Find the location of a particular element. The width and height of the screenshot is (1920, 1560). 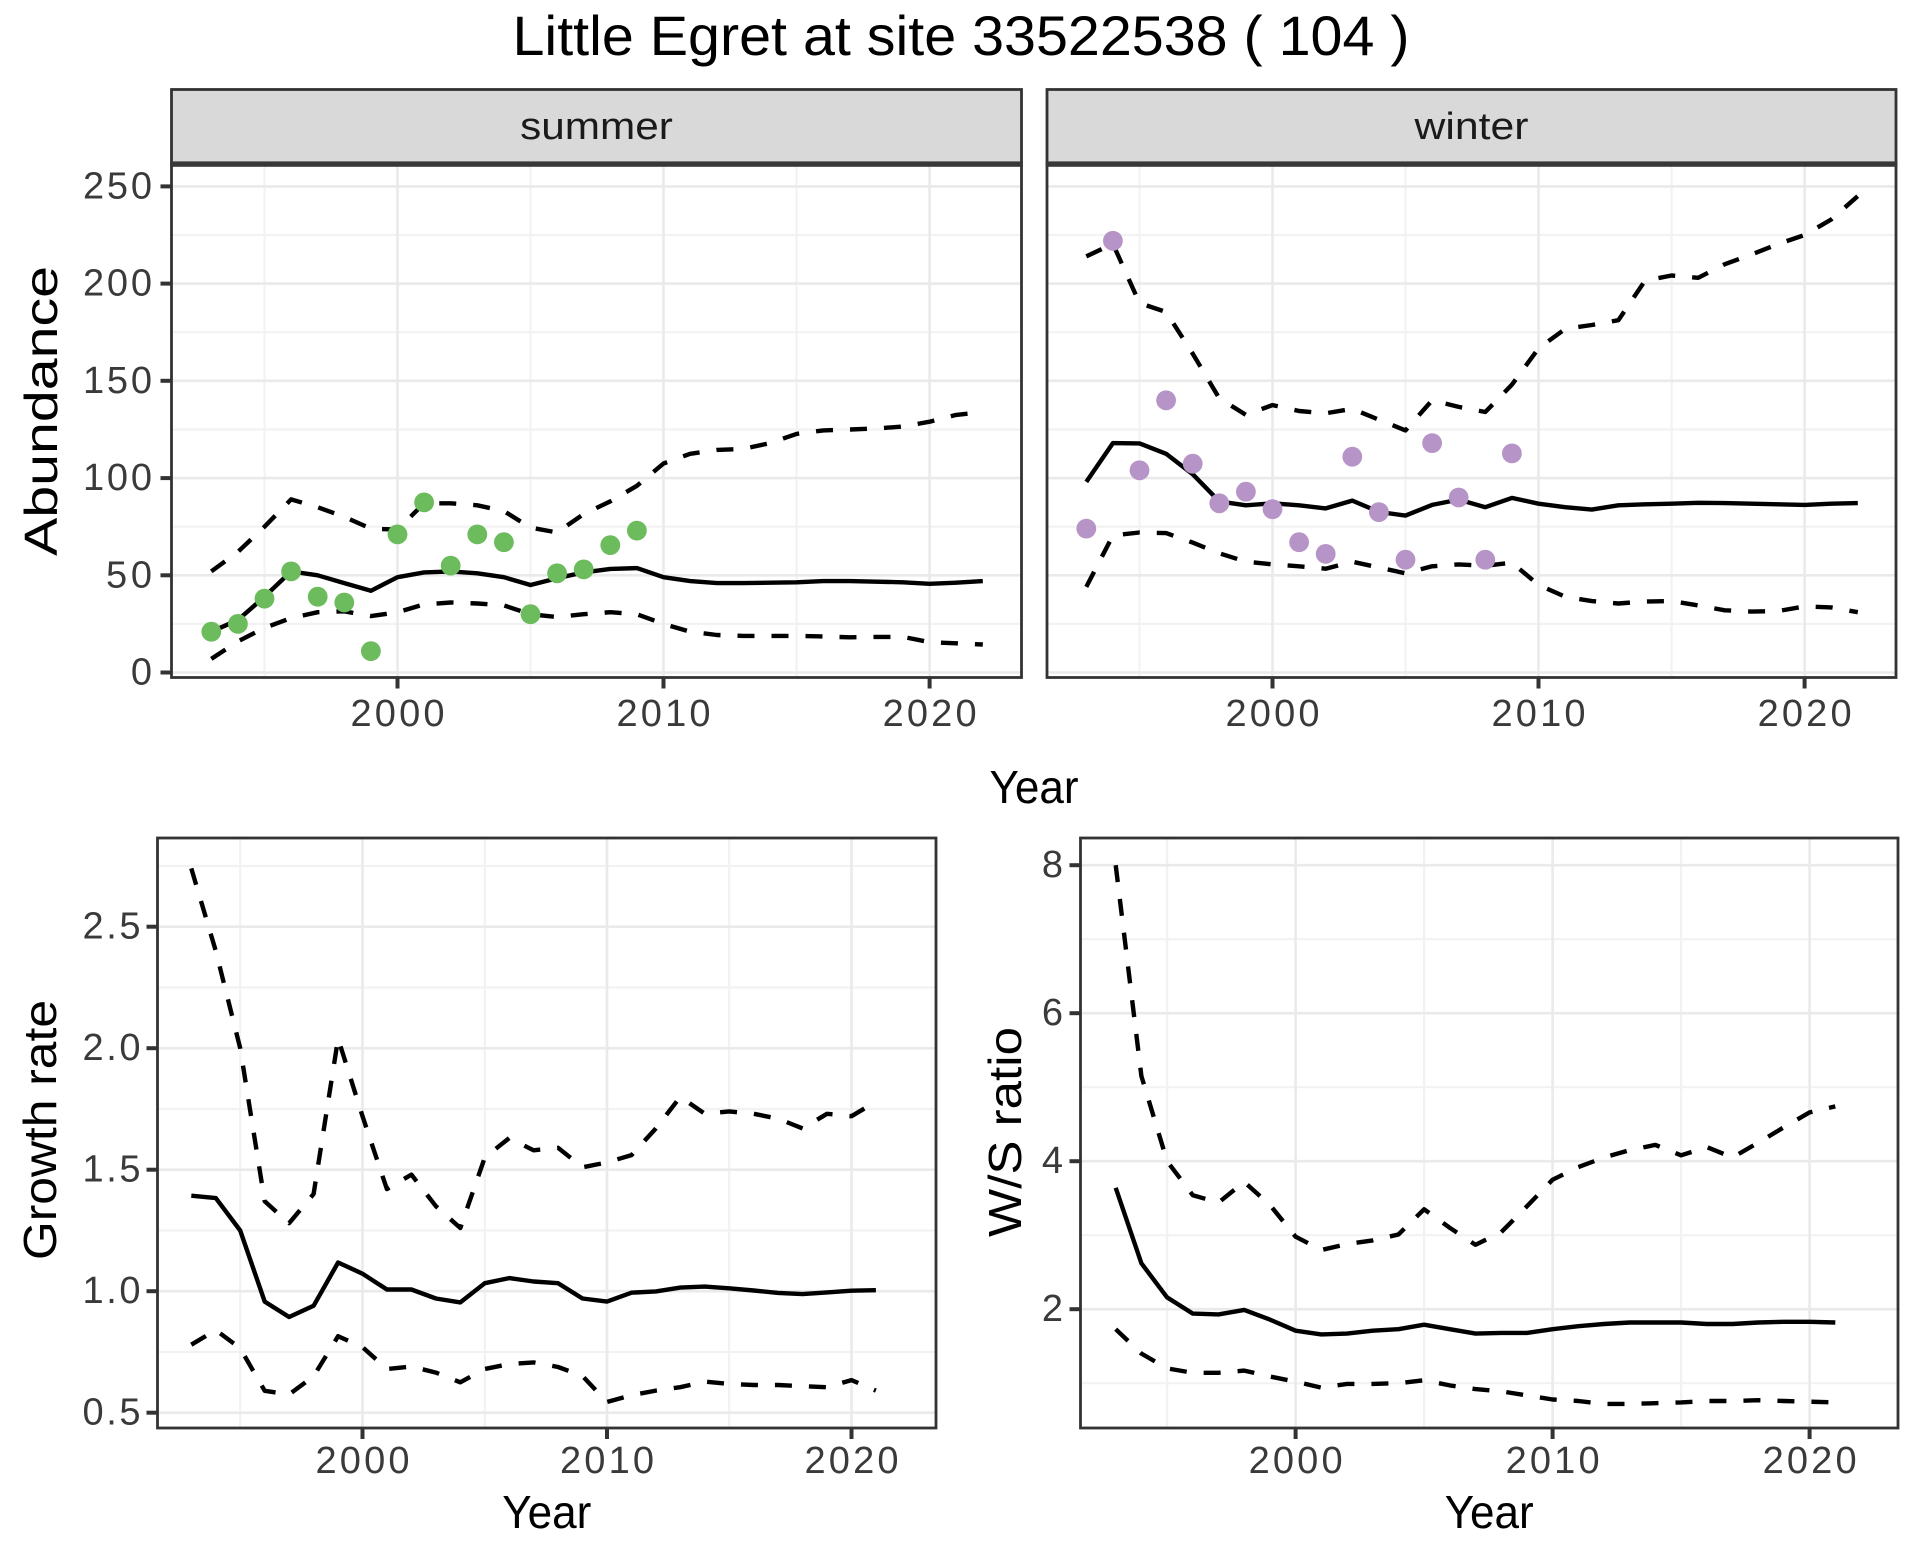

svg-text: 2 is located at coordinates (1052, 1309).